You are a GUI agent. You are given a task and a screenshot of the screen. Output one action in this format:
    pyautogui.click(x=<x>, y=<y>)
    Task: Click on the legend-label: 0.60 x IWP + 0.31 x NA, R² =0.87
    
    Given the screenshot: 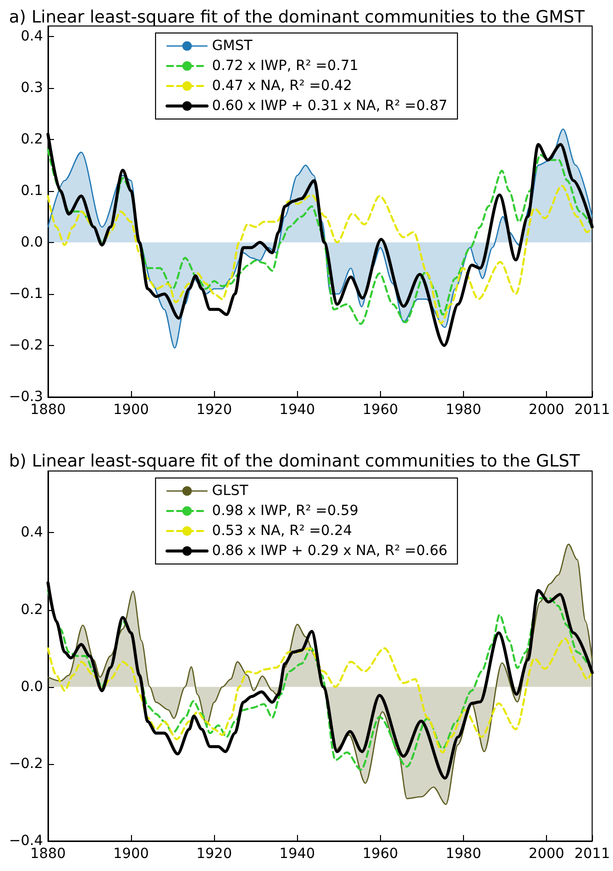 What is the action you would take?
    pyautogui.click(x=330, y=106)
    